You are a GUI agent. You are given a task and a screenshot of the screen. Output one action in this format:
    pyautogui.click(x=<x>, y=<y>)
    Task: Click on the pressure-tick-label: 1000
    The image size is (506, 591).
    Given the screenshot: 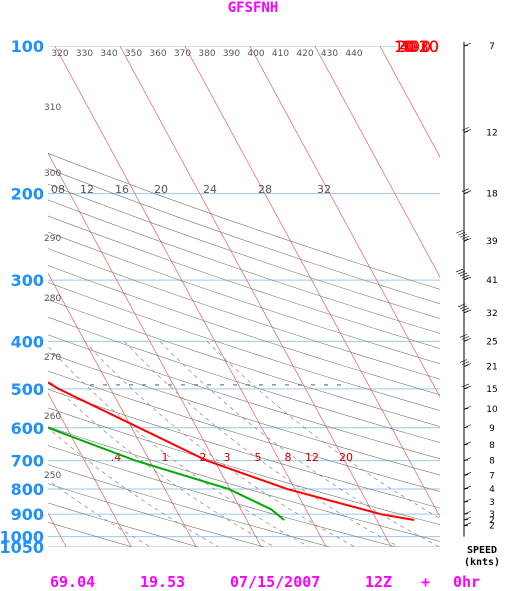 What is the action you would take?
    pyautogui.click(x=22, y=537)
    